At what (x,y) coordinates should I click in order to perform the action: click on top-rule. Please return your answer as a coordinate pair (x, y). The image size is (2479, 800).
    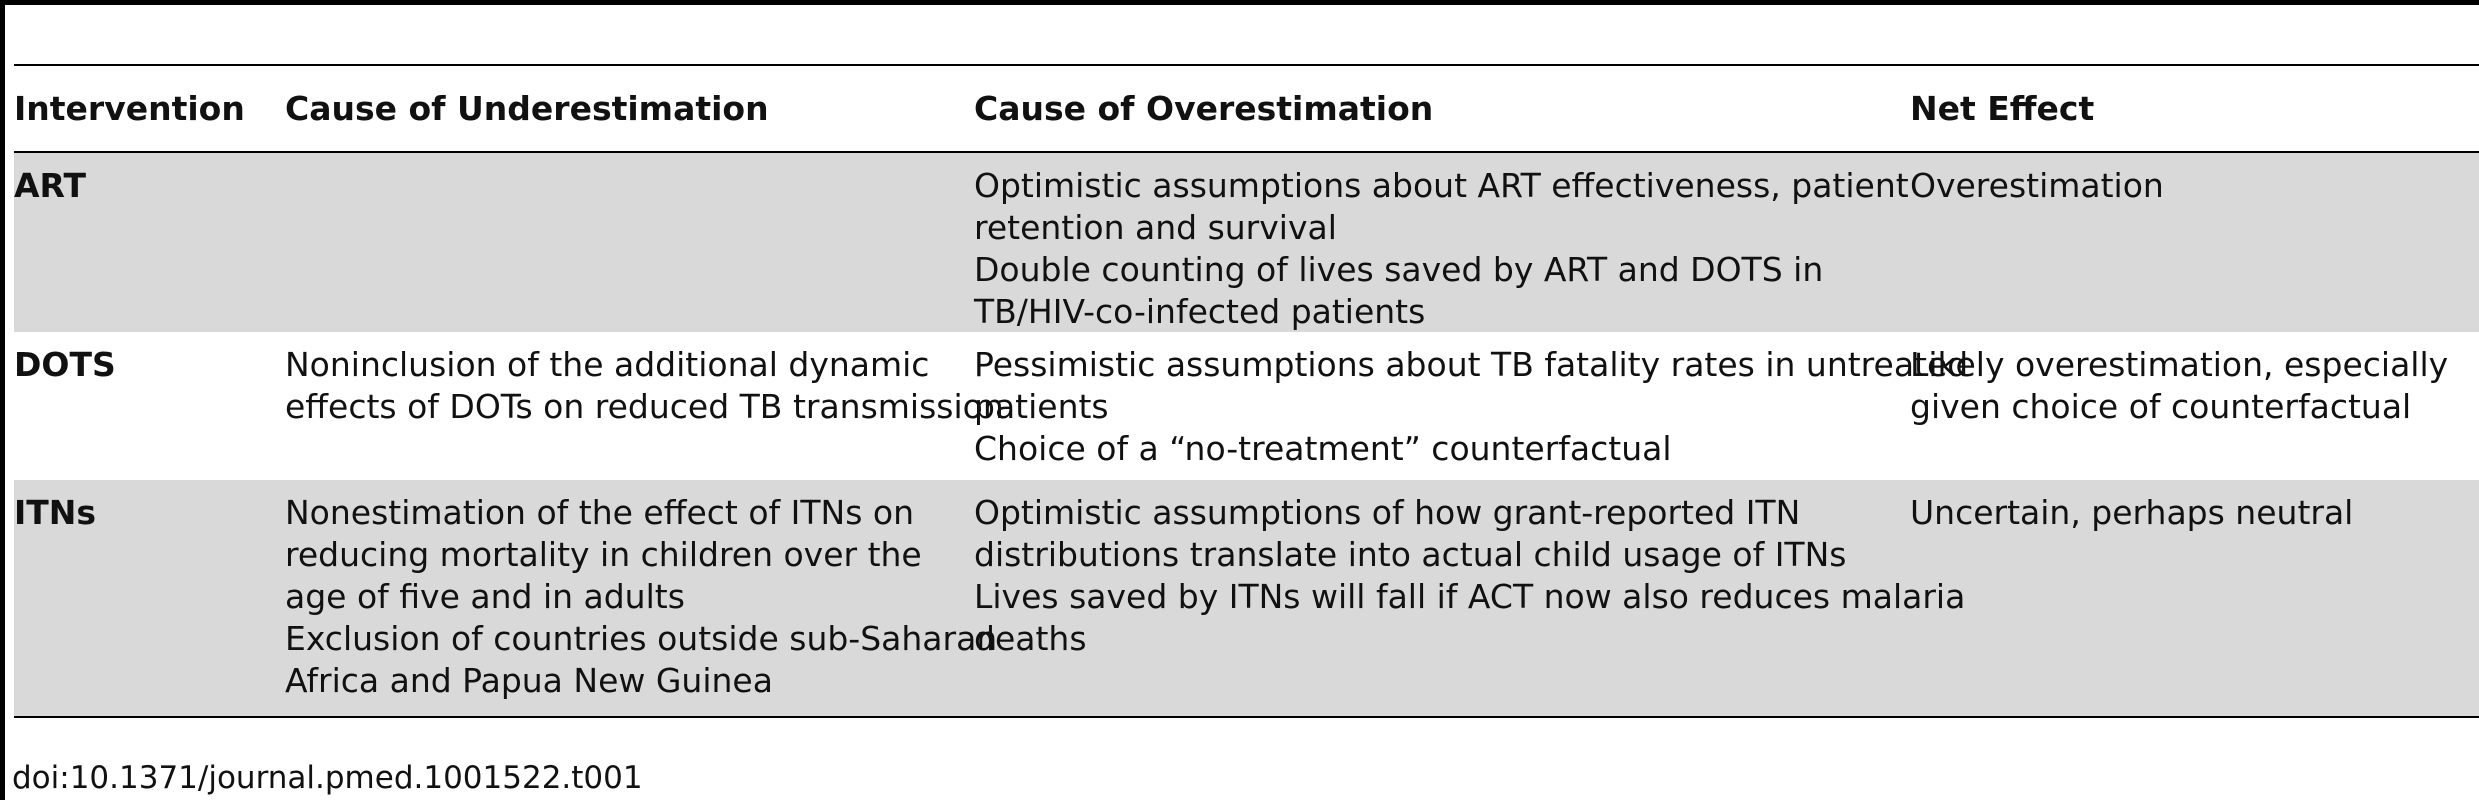
    Looking at the image, I should click on (1239, 2).